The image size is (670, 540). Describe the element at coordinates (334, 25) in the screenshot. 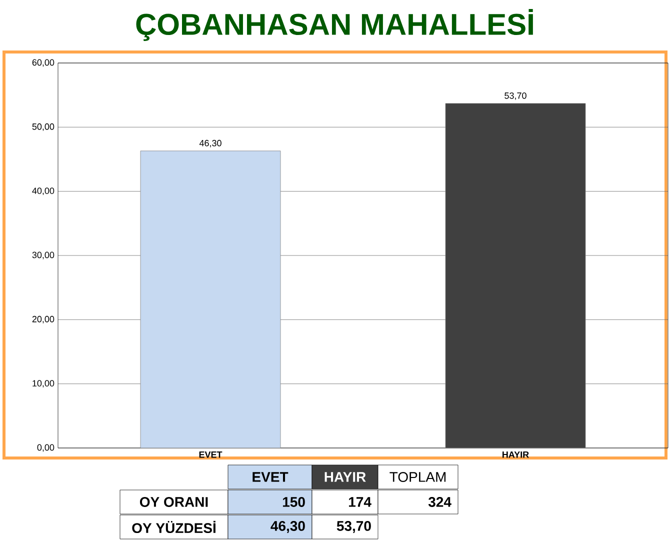

I see `chart-title: ÇOBANHASAN MAHALLESİ` at that location.